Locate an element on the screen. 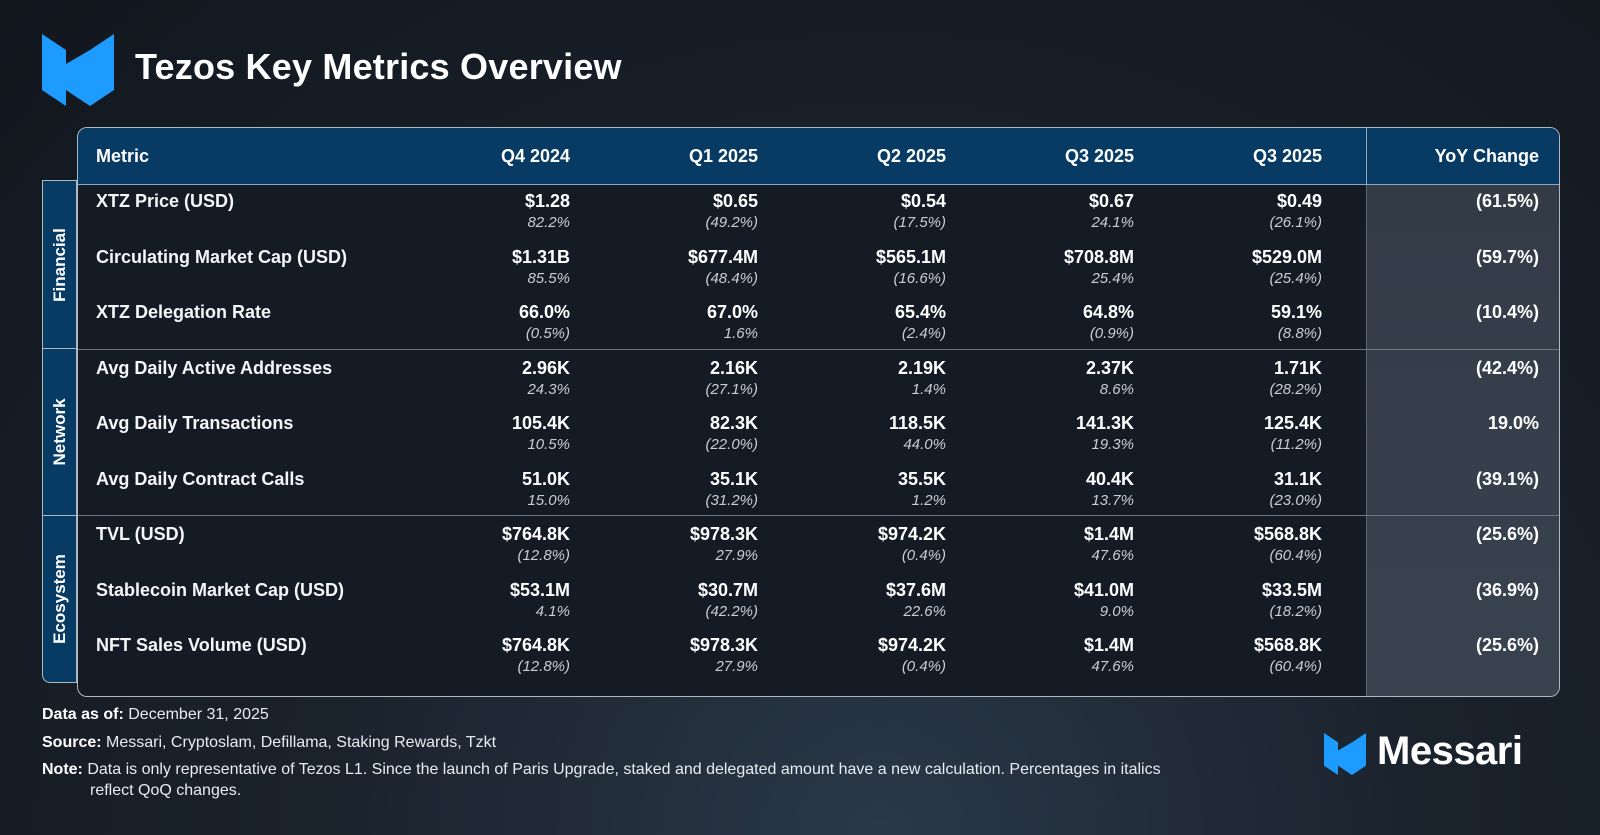 The width and height of the screenshot is (1600, 835). cell-value: $0.65 is located at coordinates (735, 201).